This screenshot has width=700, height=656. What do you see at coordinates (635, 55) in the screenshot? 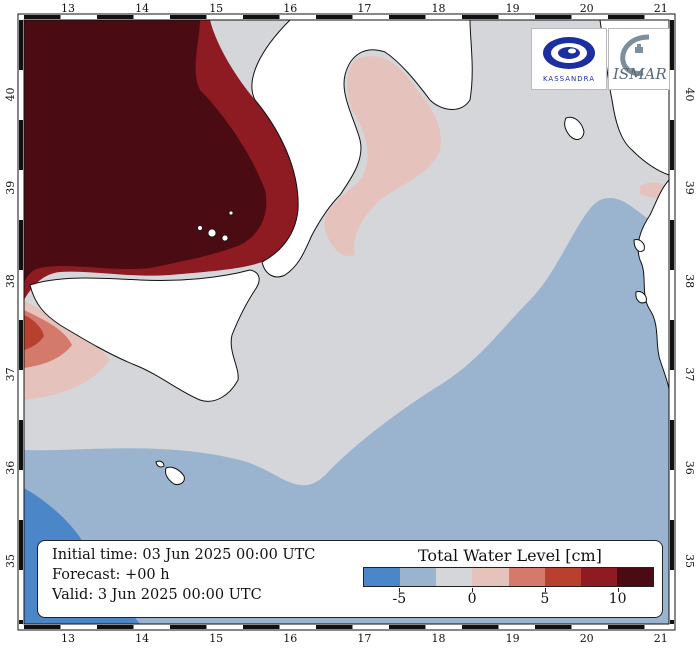
I see `ismar-logo-icon` at bounding box center [635, 55].